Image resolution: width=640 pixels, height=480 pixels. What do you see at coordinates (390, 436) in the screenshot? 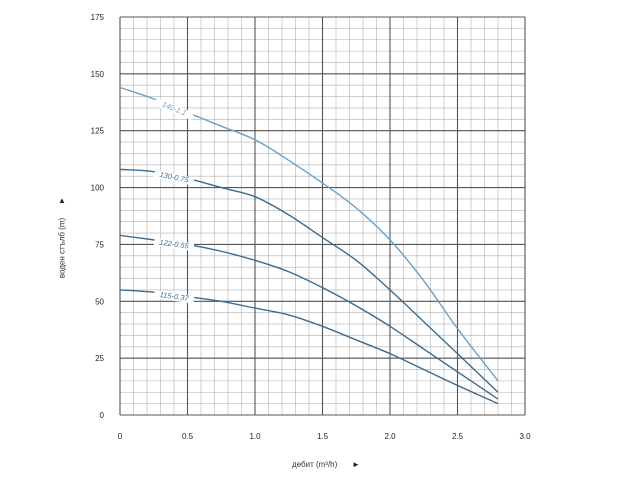
I see `x-tick-label: 2.0` at bounding box center [390, 436].